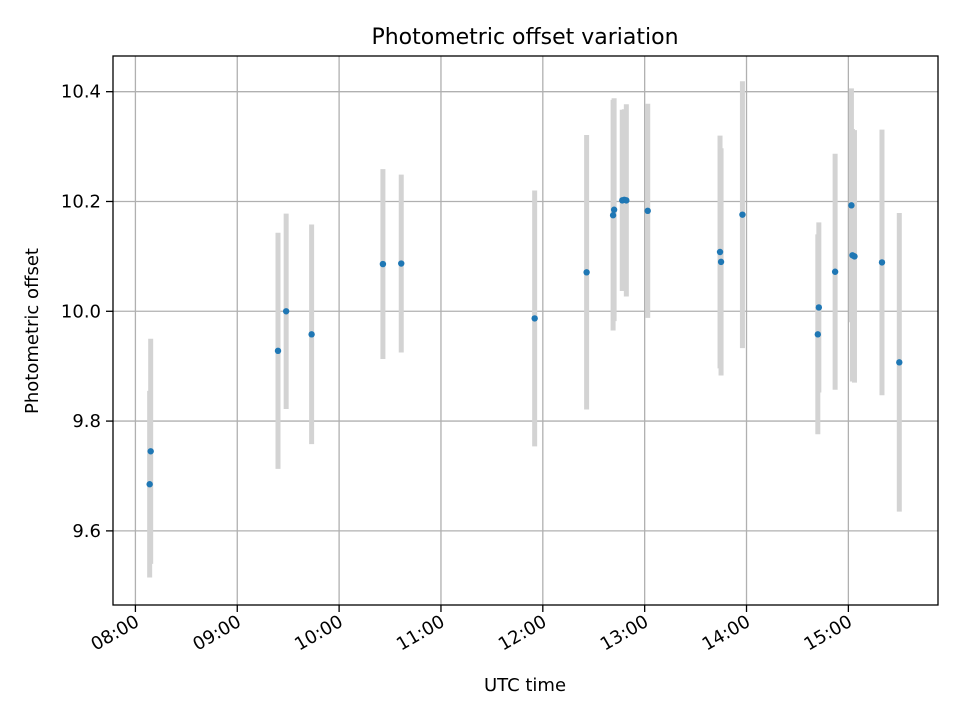 Image resolution: width=960 pixels, height=720 pixels. I want to click on x-tick-label: 14:00, so click(726, 633).